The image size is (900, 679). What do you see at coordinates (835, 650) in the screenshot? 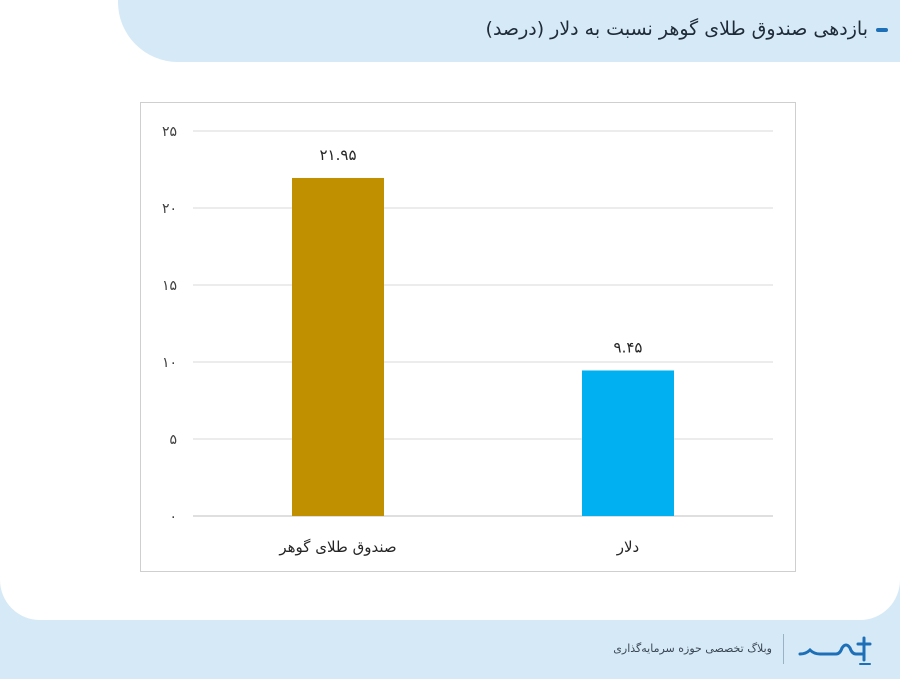
I see `sarmayeh-logo-icon` at bounding box center [835, 650].